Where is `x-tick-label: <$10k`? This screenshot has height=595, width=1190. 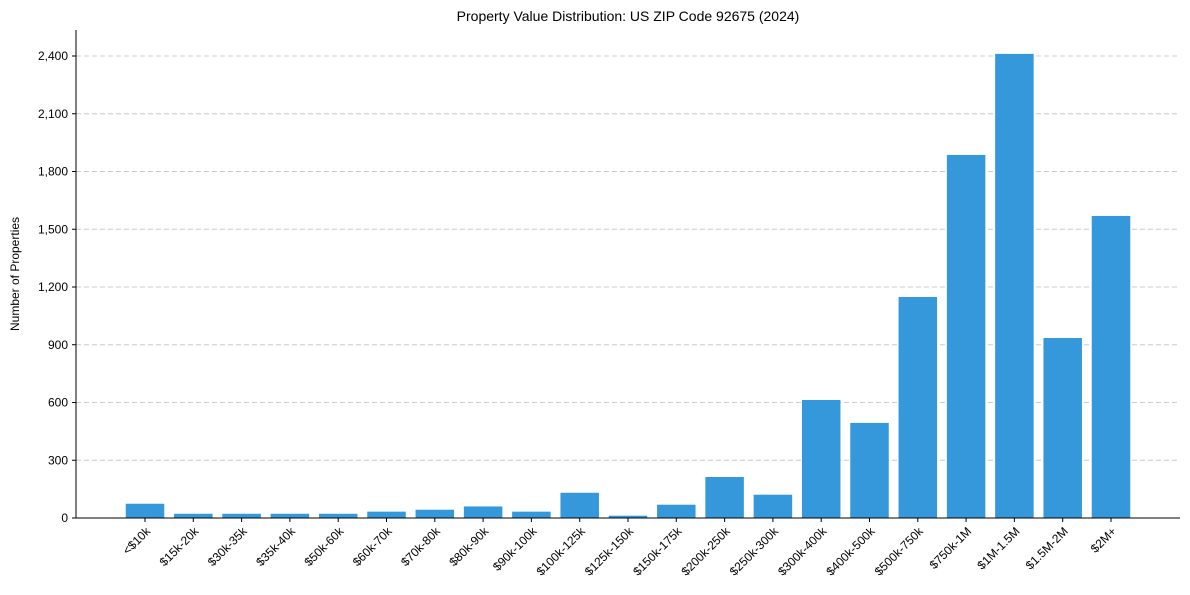 x-tick-label: <$10k is located at coordinates (137, 541).